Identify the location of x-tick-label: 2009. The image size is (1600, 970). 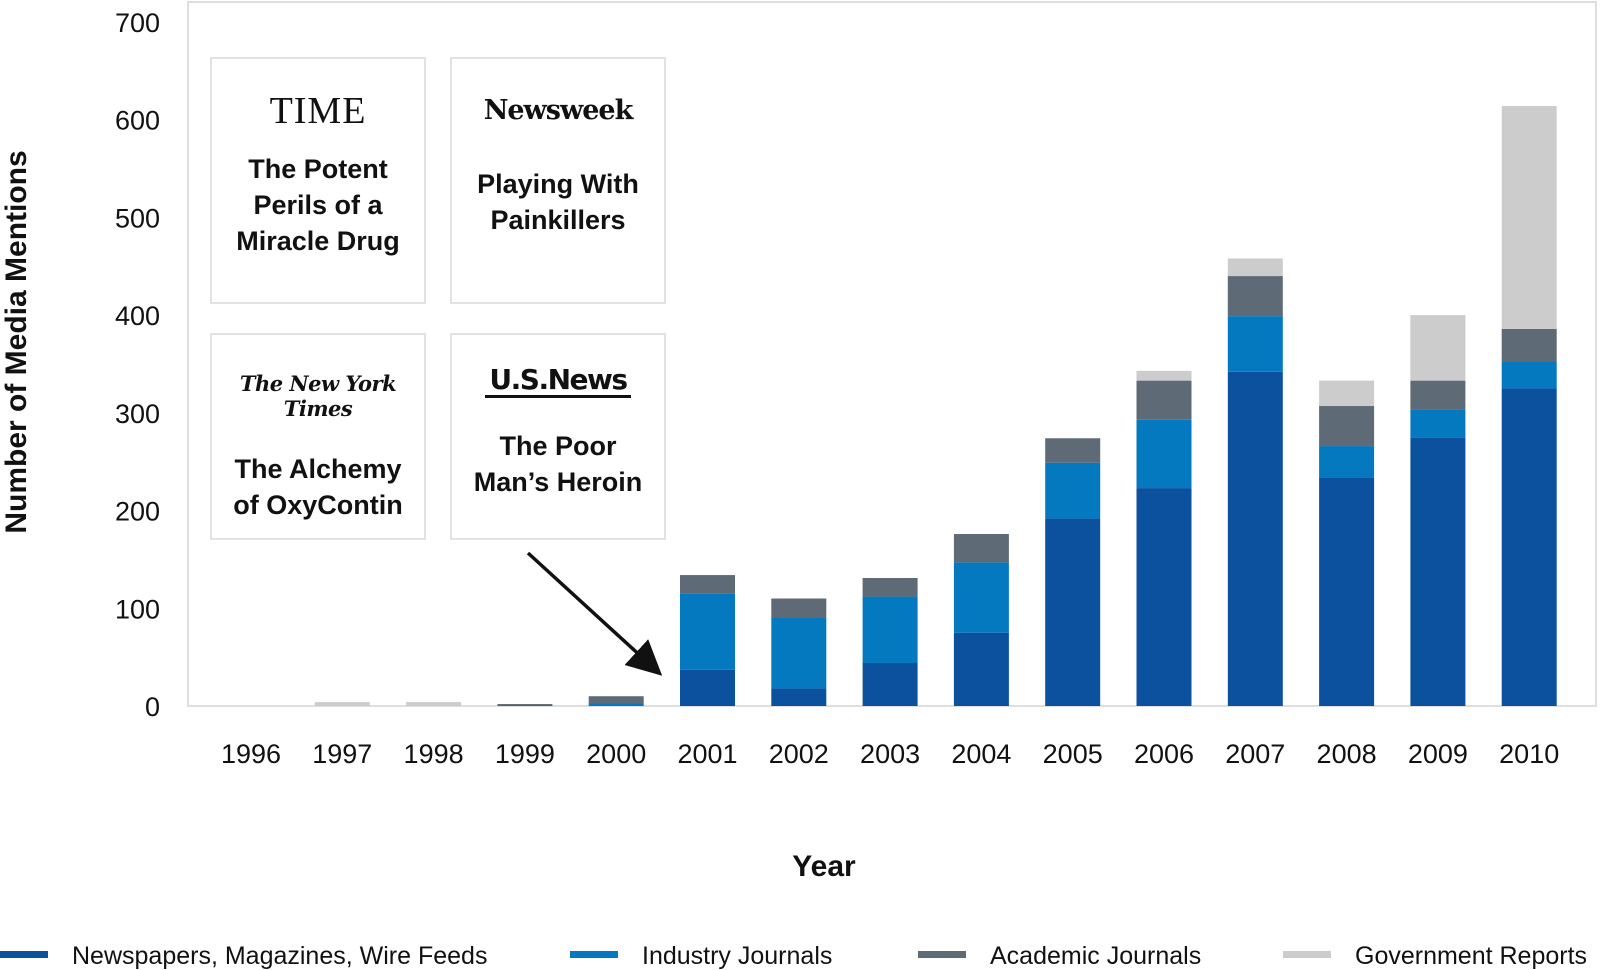
(1438, 754).